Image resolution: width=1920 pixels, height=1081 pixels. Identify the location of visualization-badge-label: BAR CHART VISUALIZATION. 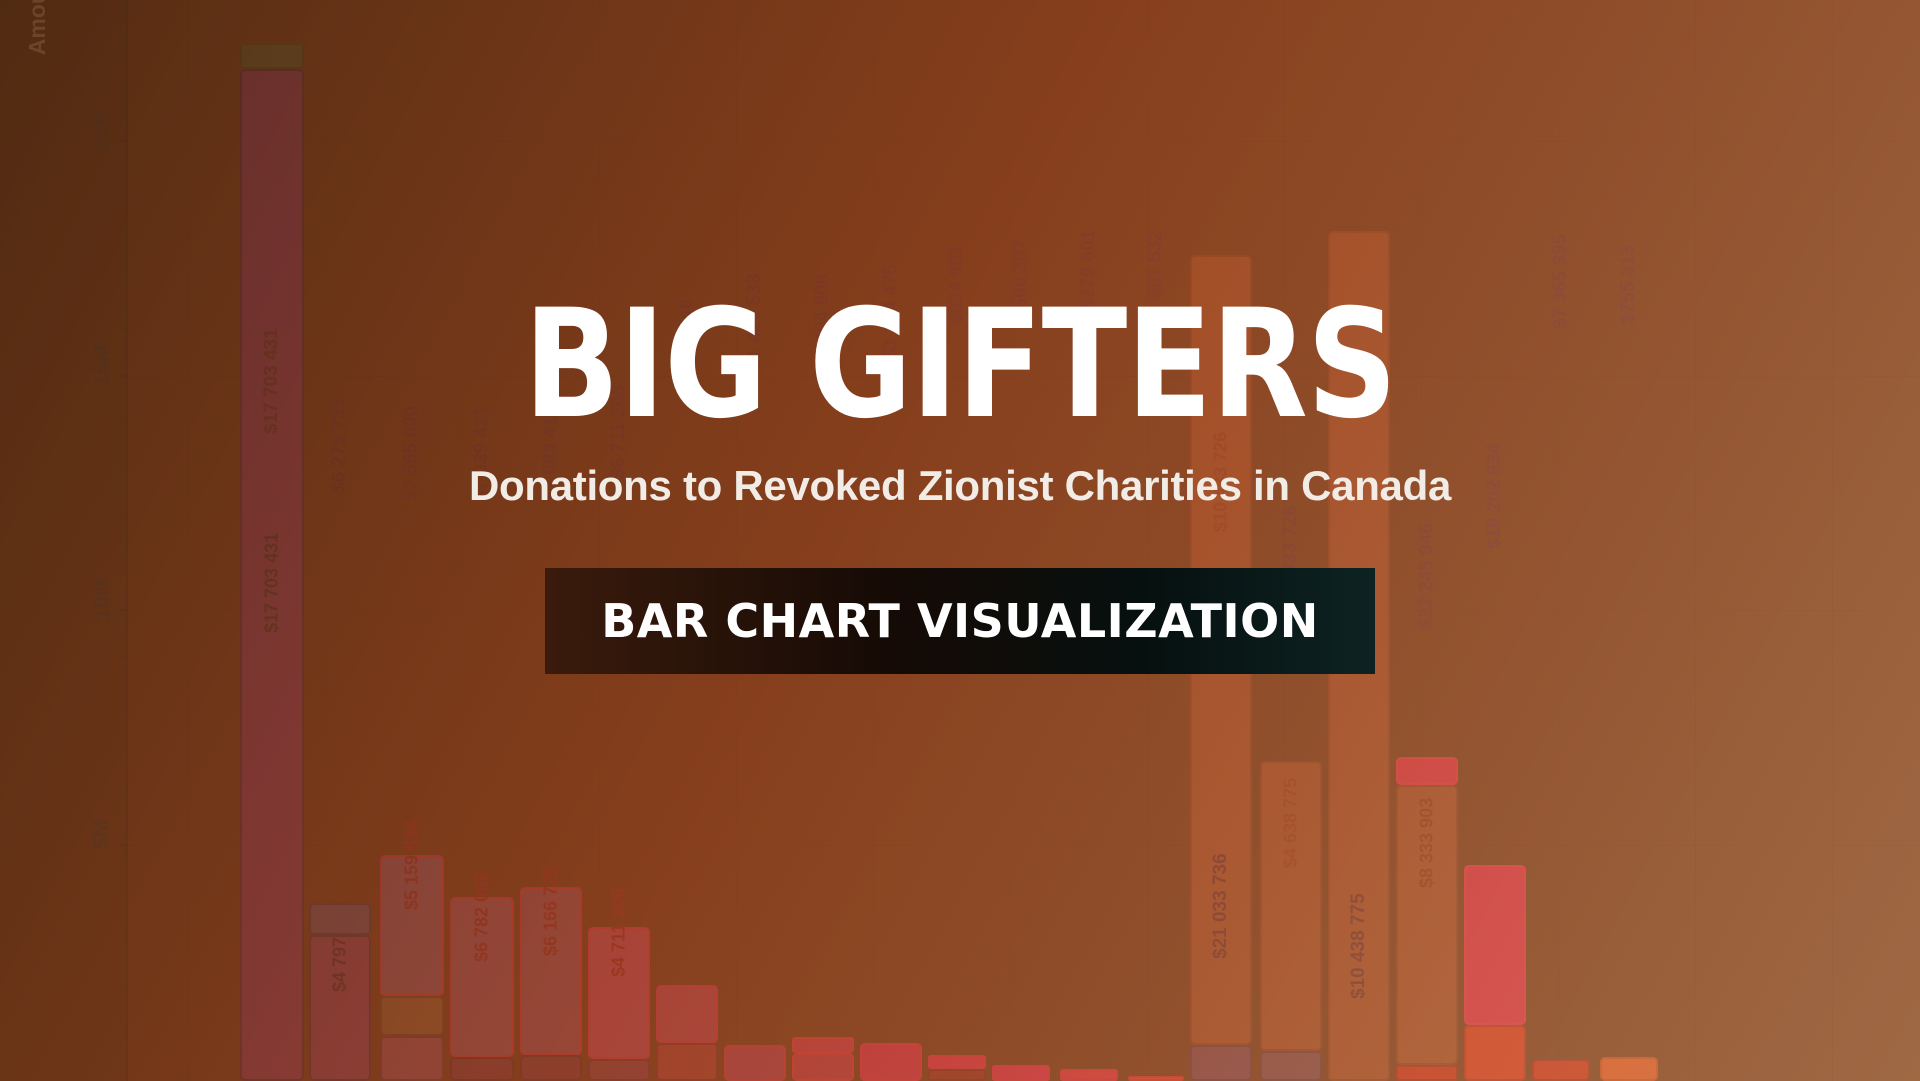
(960, 621).